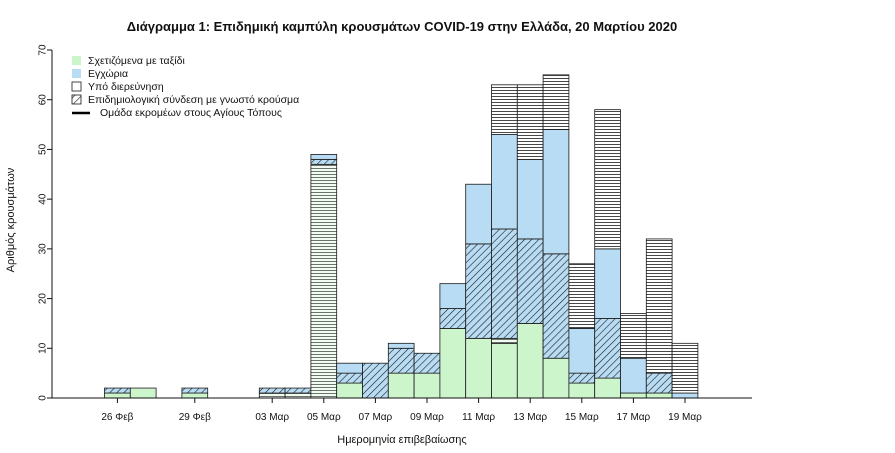  What do you see at coordinates (43, 149) in the screenshot?
I see `y-tick-label: 50` at bounding box center [43, 149].